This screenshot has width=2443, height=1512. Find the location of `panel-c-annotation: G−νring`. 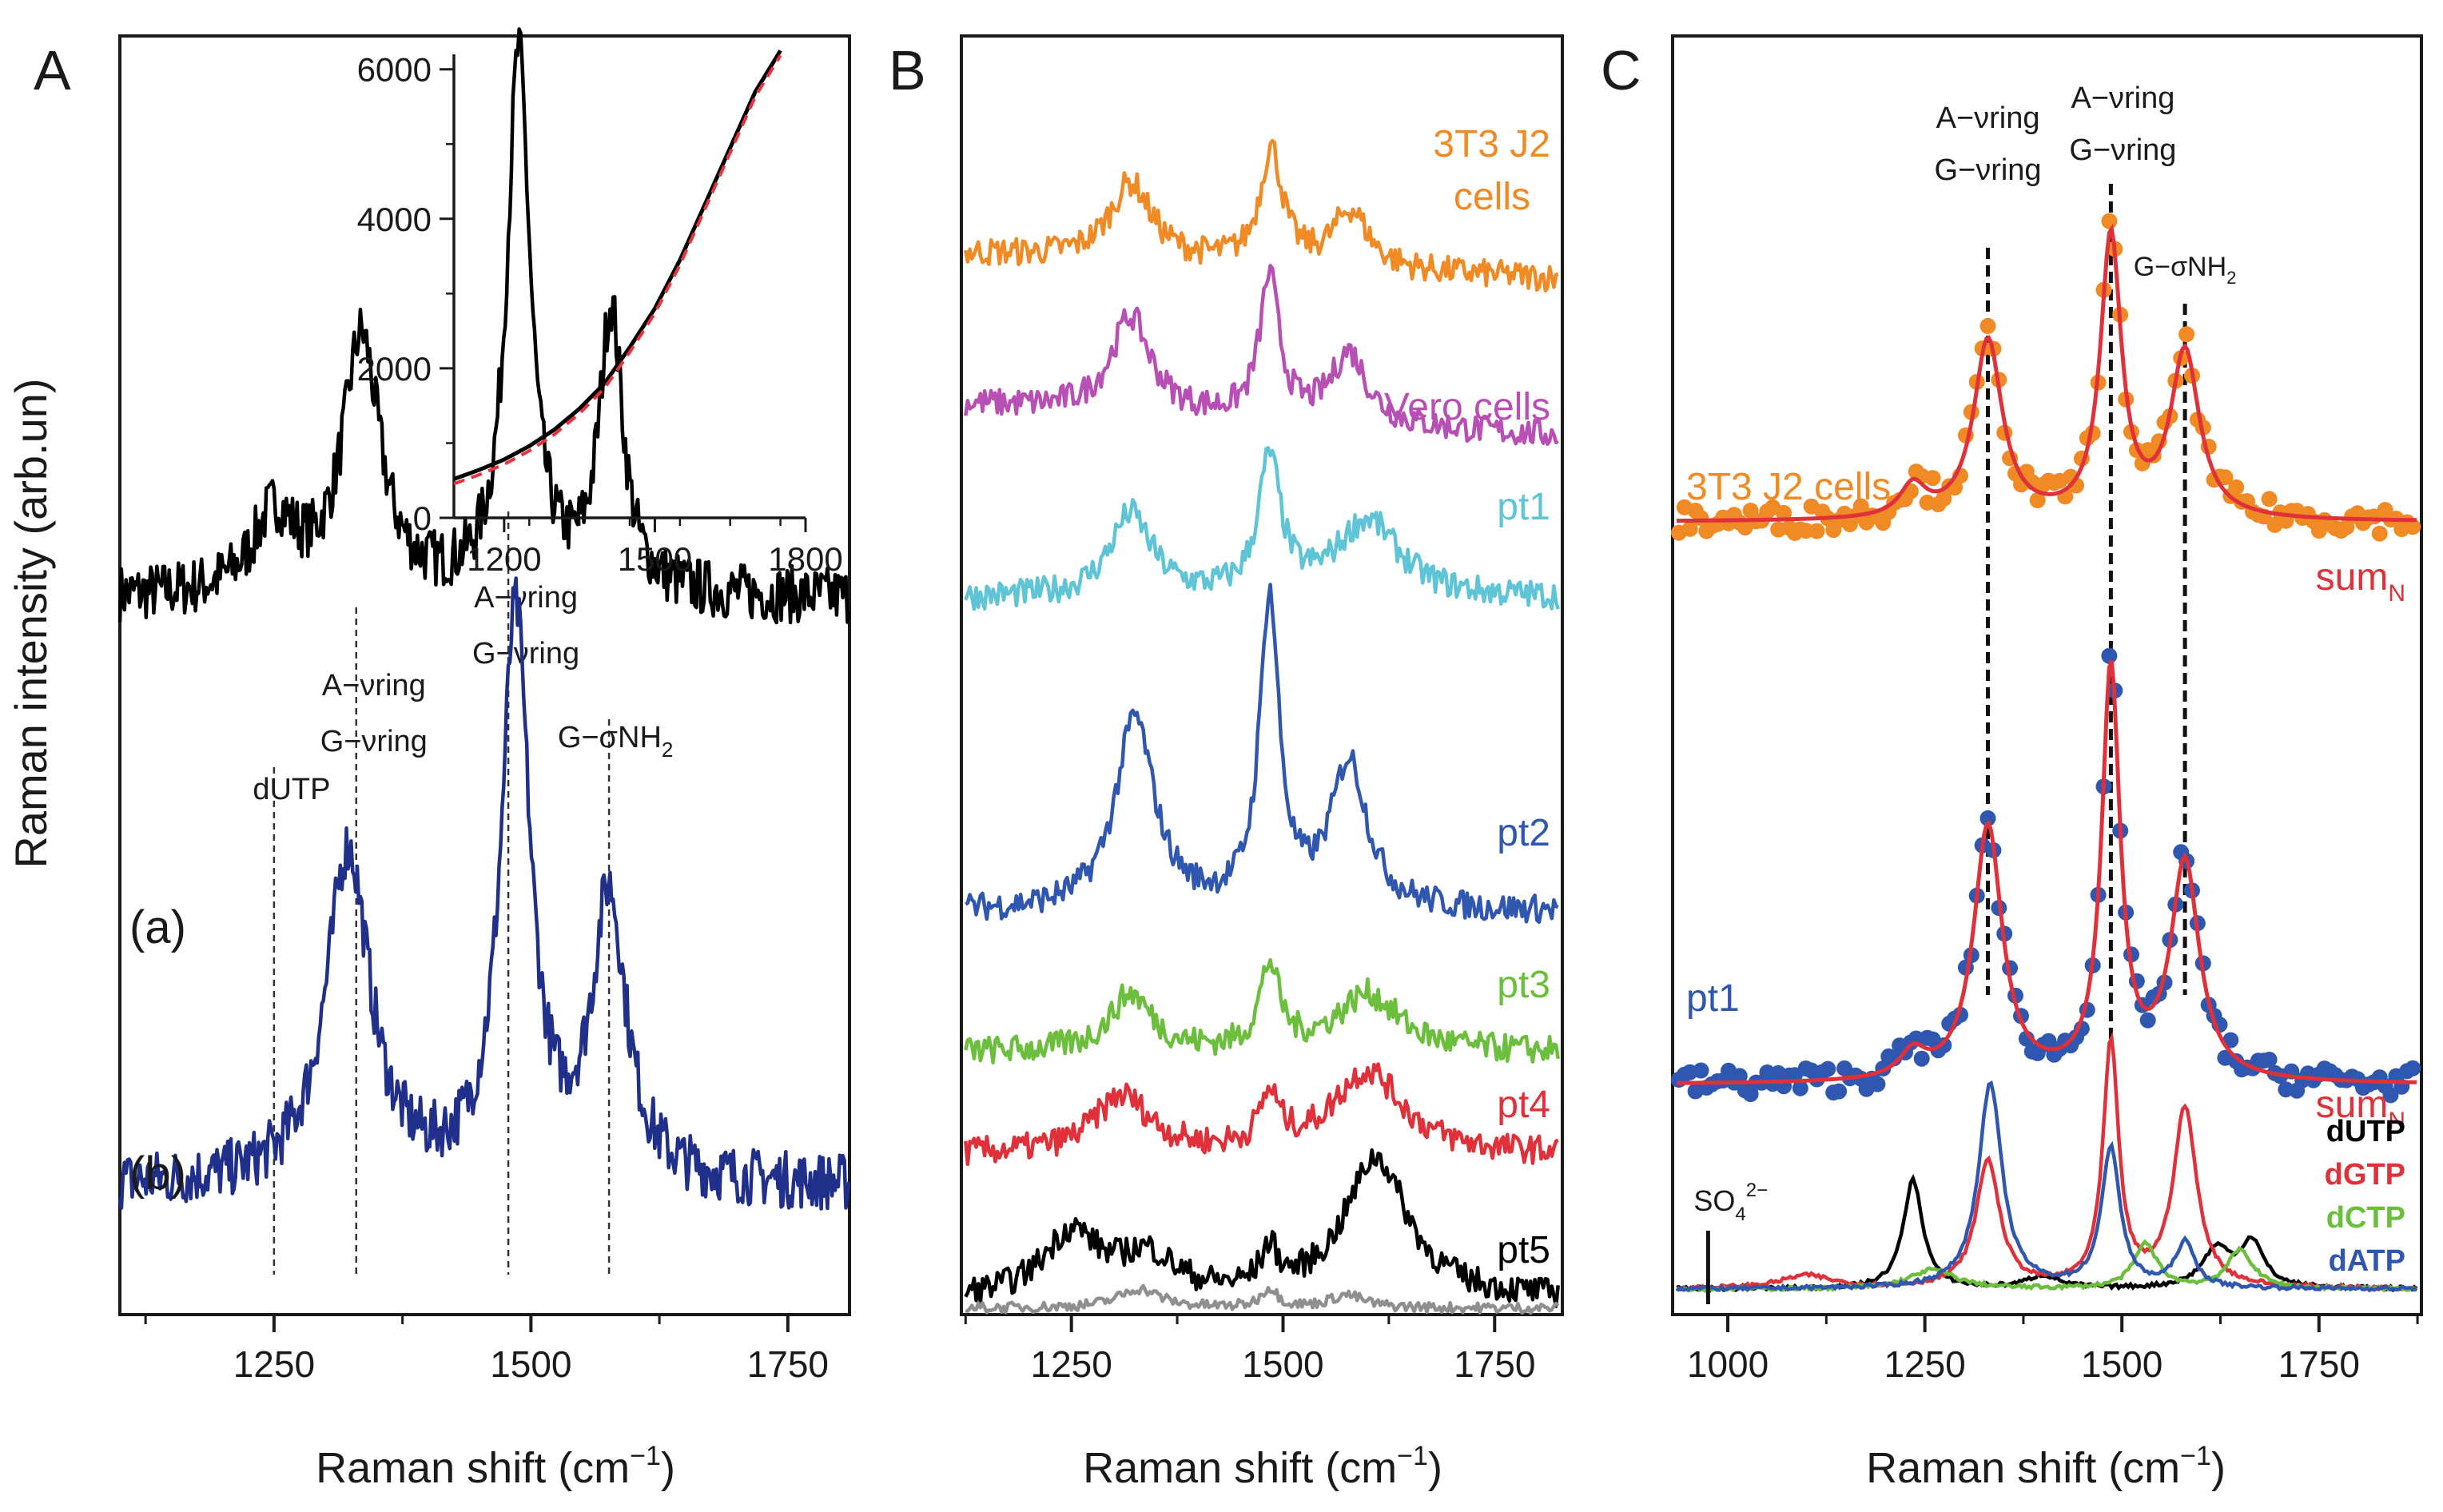

panel-c-annotation: G−νring is located at coordinates (2122, 150).